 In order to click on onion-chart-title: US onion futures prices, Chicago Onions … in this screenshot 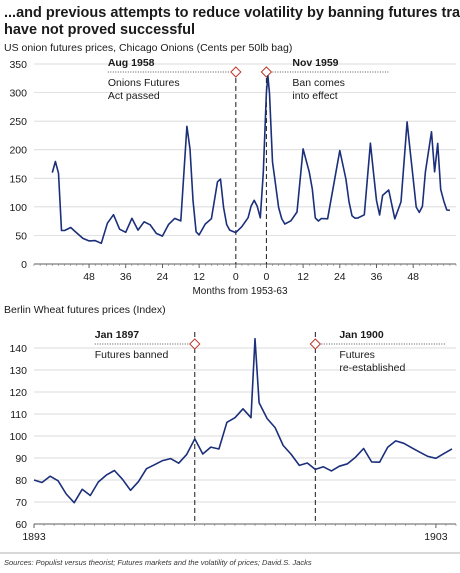, I will do `click(148, 48)`.